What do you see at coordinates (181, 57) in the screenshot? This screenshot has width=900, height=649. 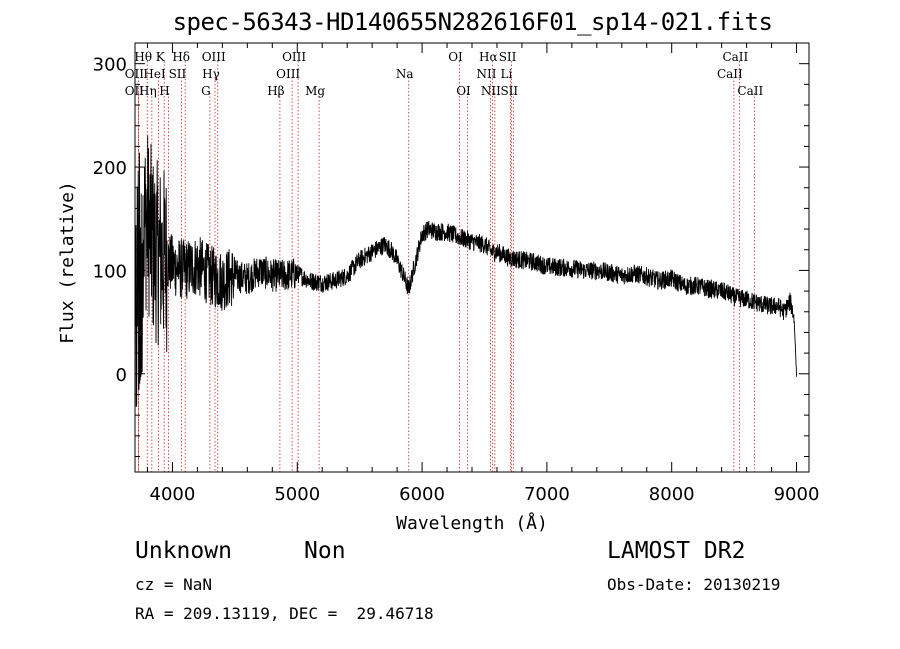 I see `line-label: Hδ` at bounding box center [181, 57].